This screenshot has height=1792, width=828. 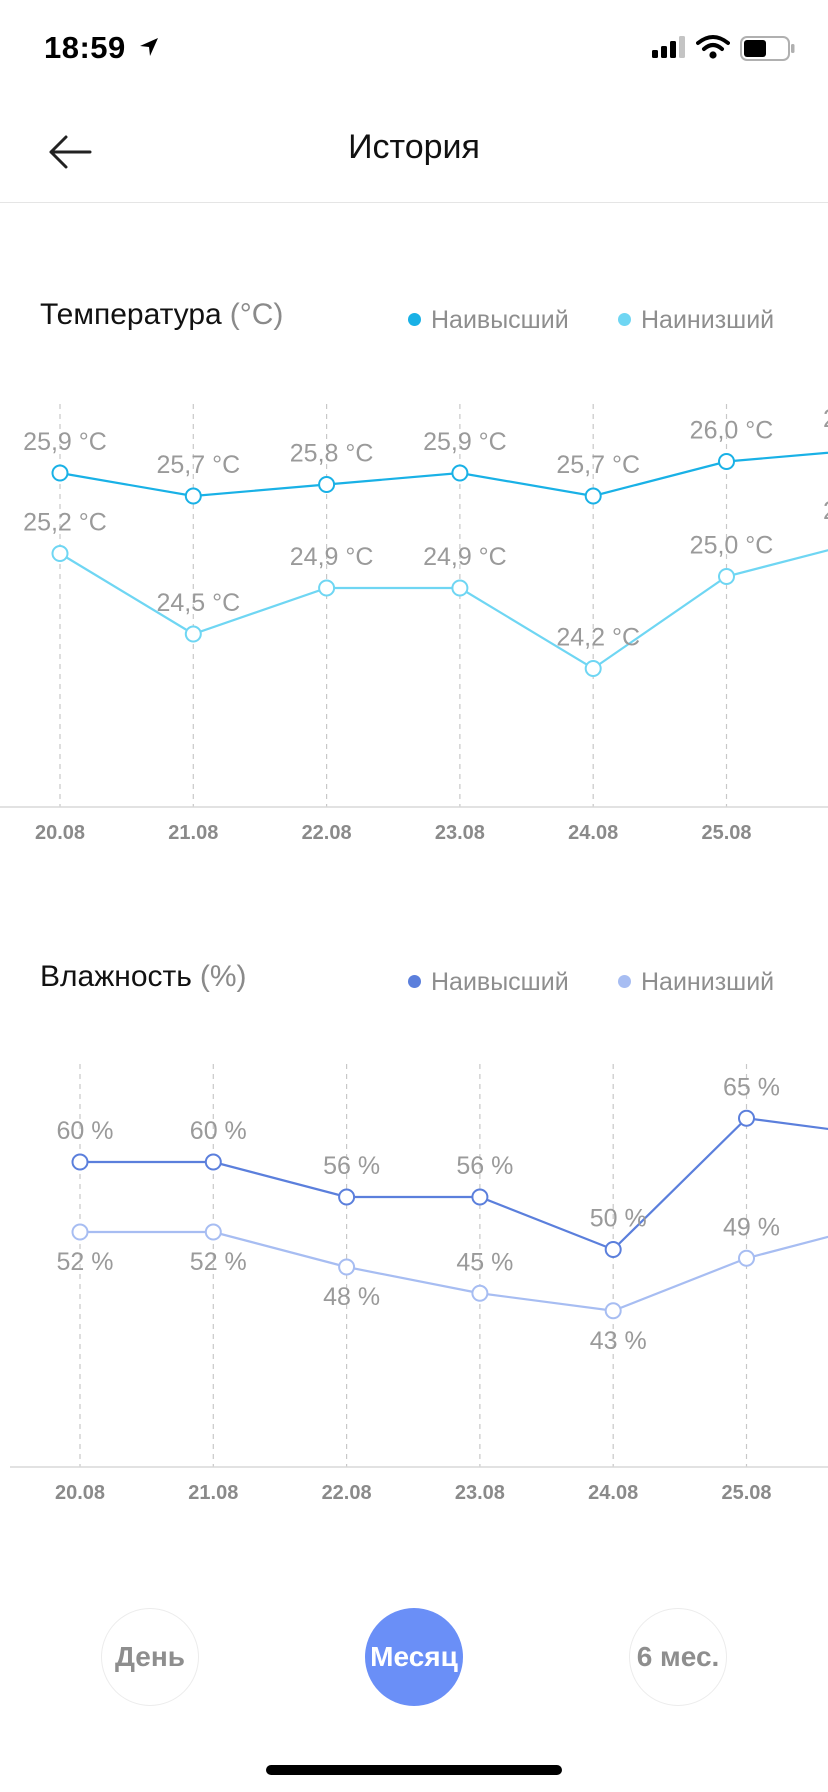 What do you see at coordinates (825, 511) in the screenshot?
I see `data-label: 25,3 °C` at bounding box center [825, 511].